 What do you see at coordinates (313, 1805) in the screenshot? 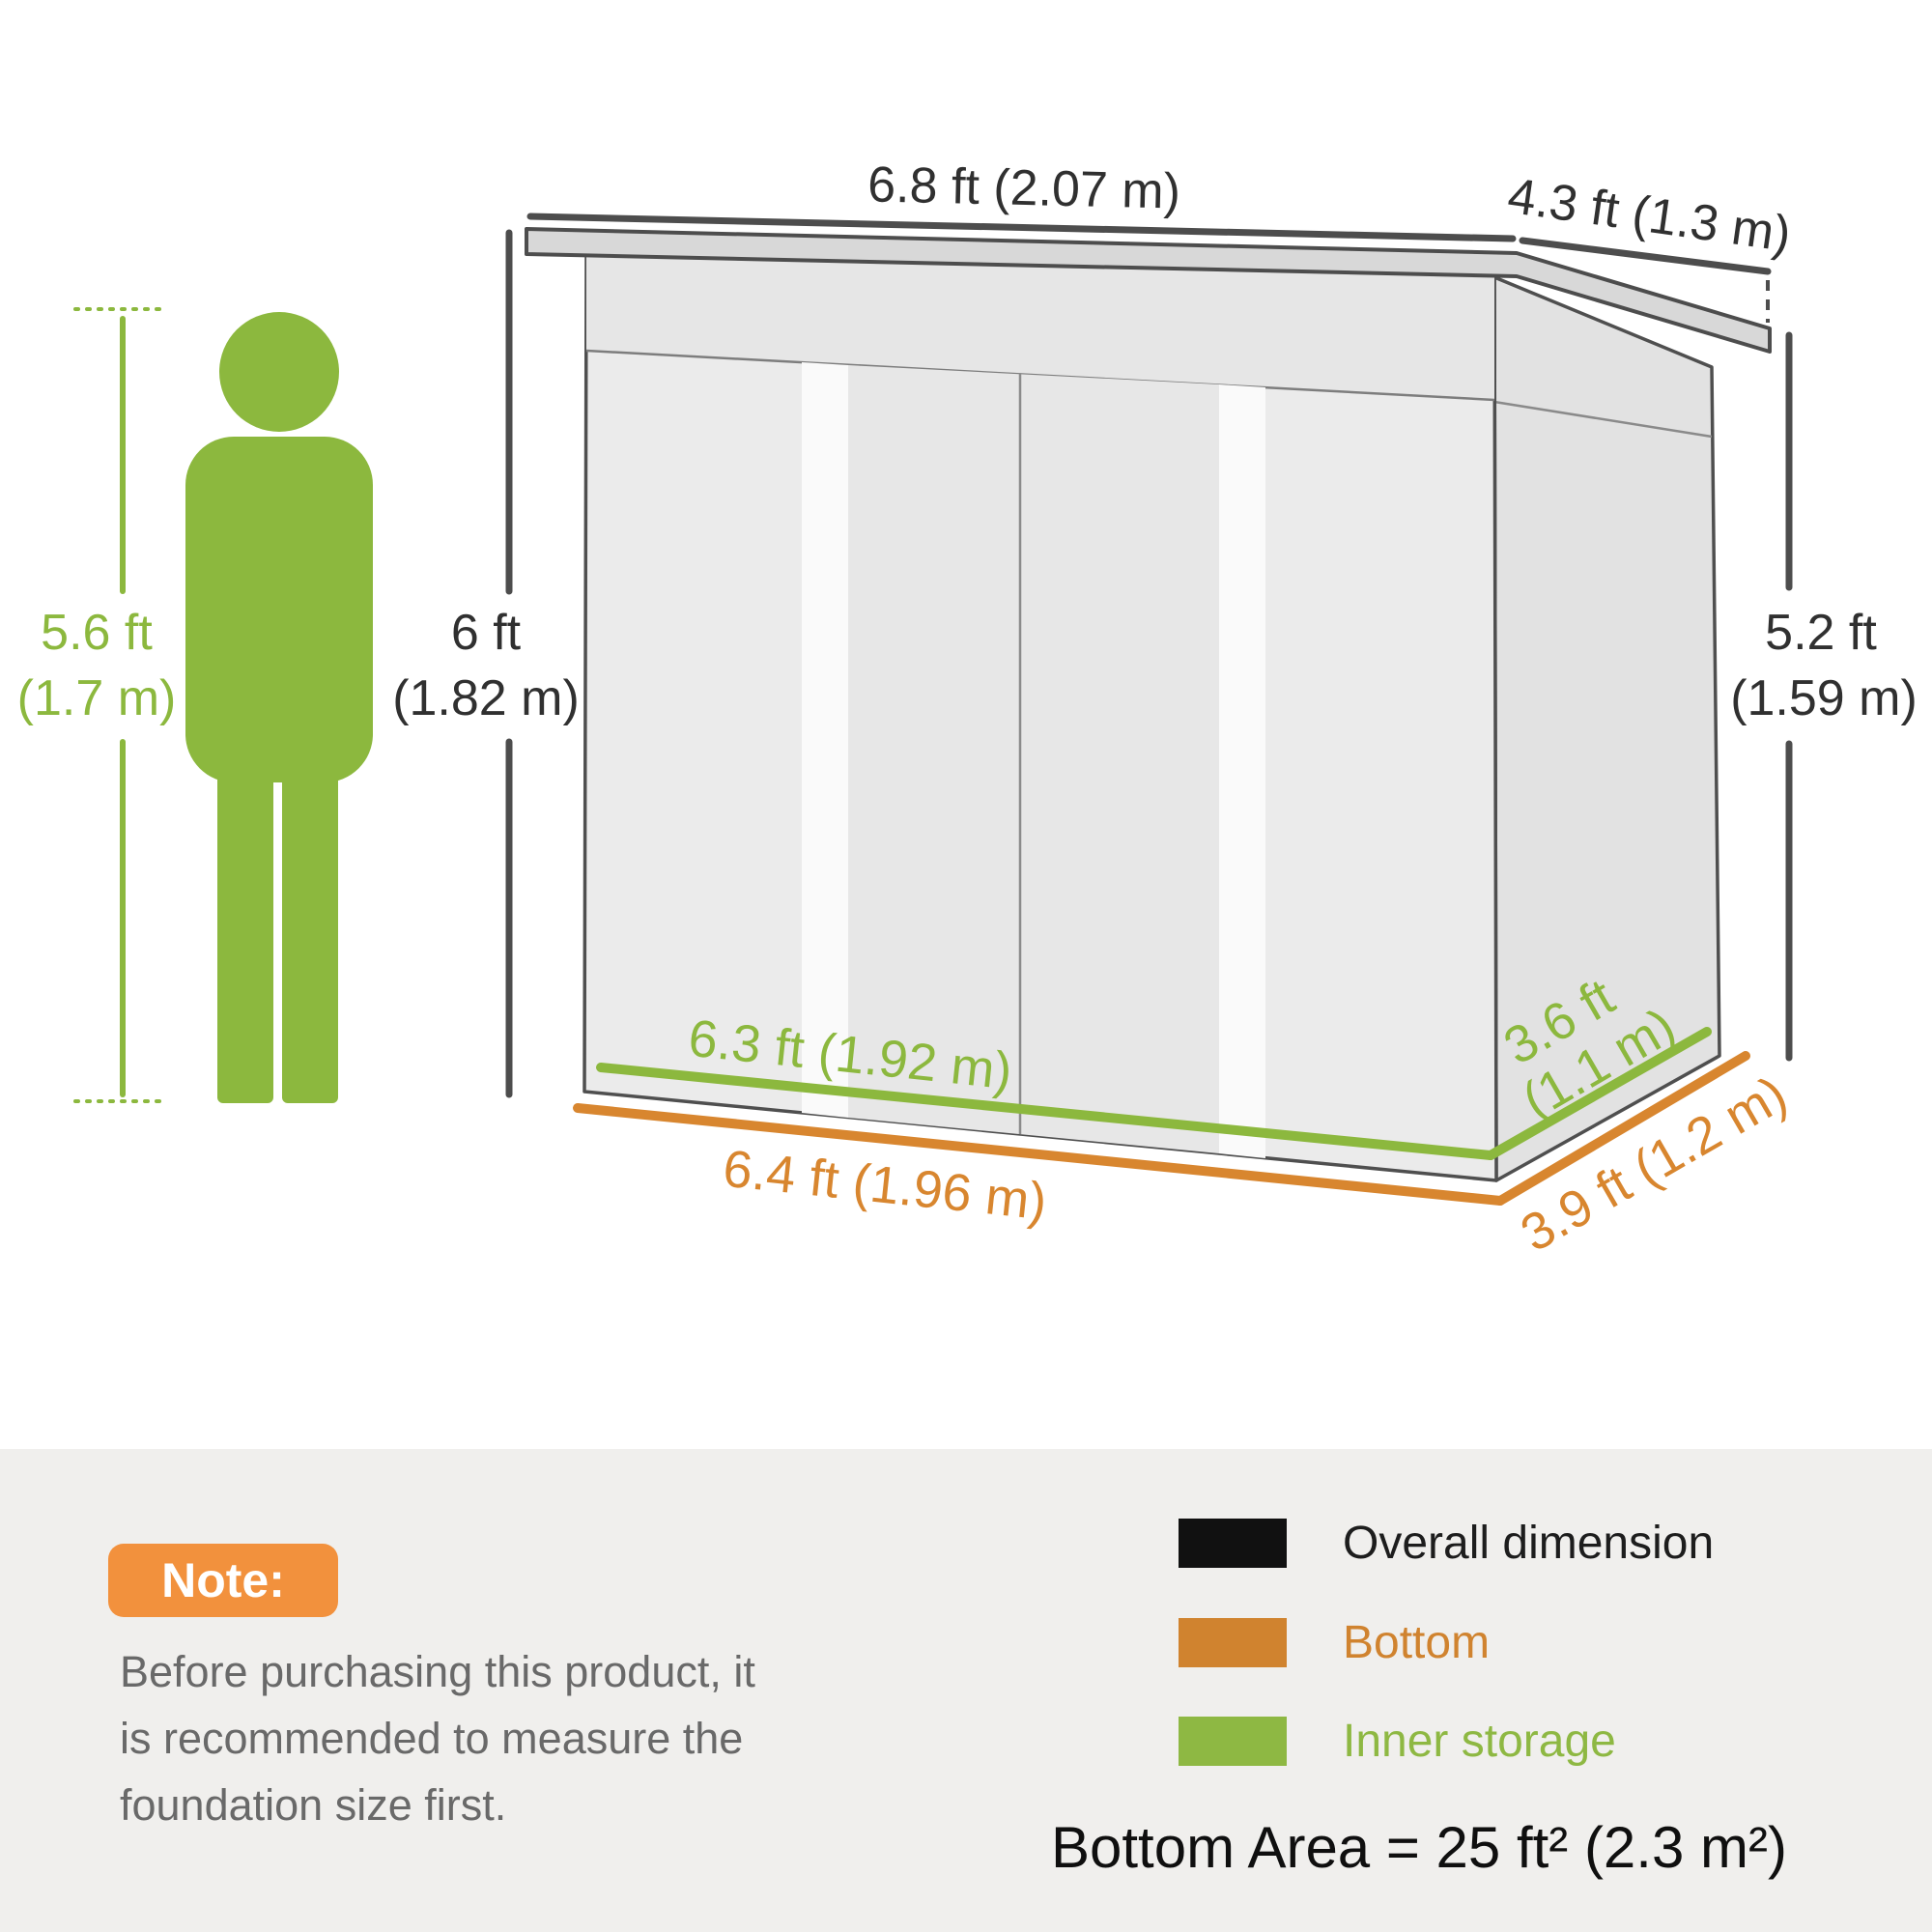
I see `note-line: foundation size first.` at bounding box center [313, 1805].